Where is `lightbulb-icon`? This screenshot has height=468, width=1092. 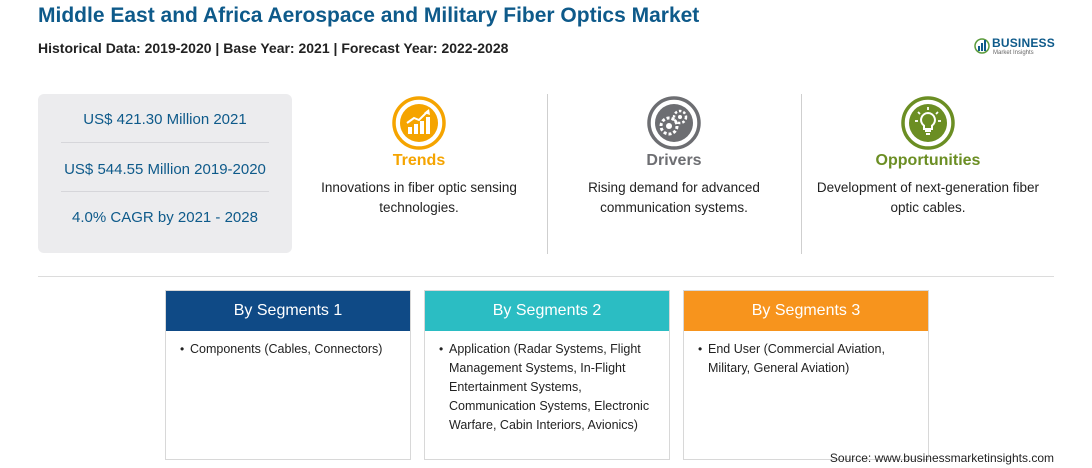
lightbulb-icon is located at coordinates (928, 123).